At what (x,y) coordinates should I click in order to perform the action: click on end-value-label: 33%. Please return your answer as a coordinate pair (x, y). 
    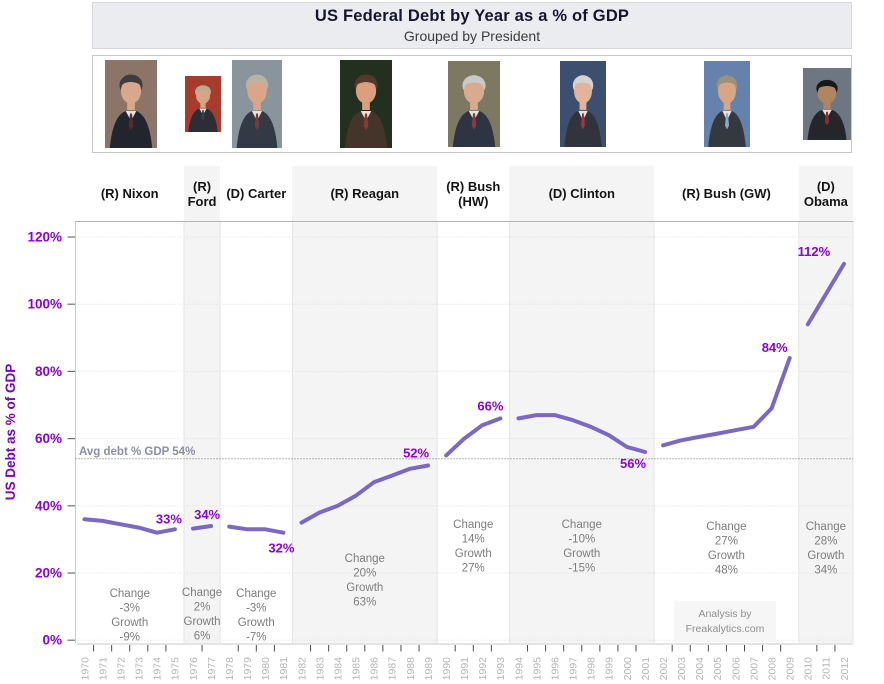
    Looking at the image, I should click on (169, 518).